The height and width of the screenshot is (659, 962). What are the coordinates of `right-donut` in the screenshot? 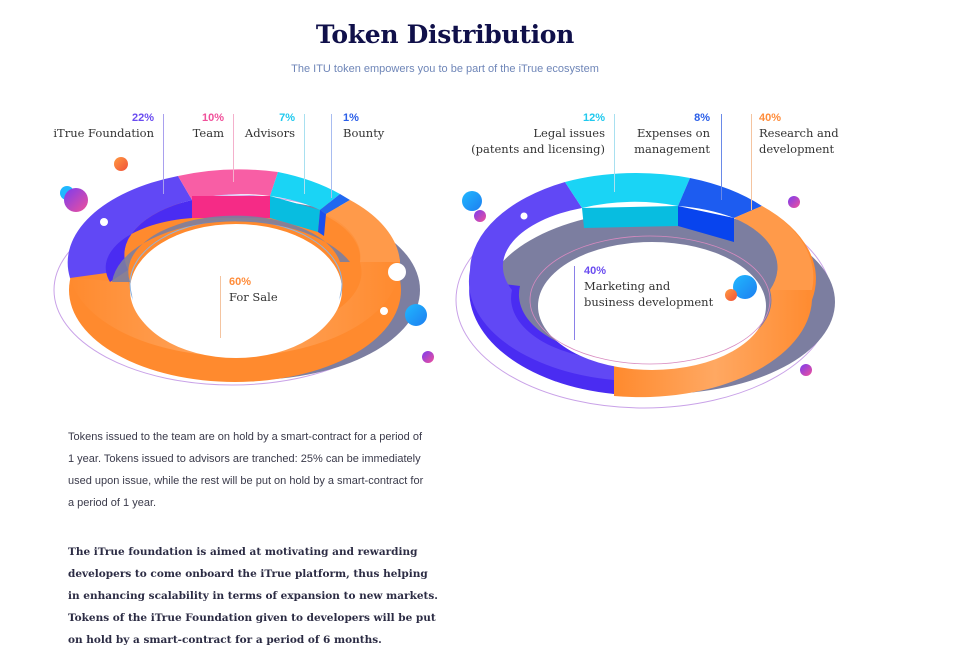 It's located at (645, 291).